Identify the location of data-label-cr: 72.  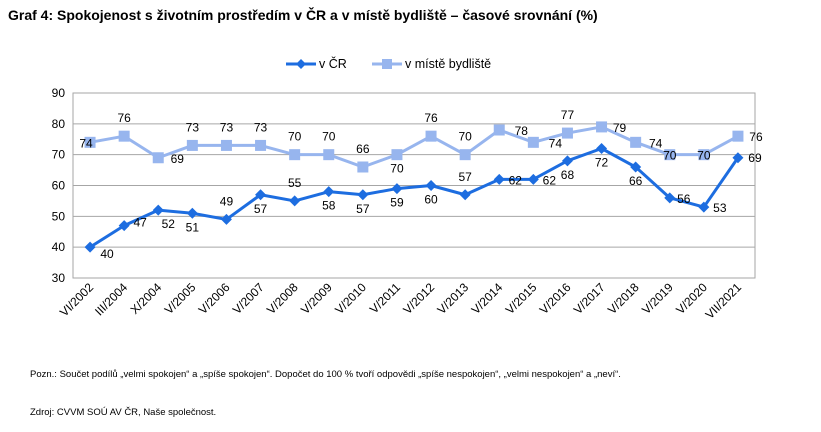
(602, 163).